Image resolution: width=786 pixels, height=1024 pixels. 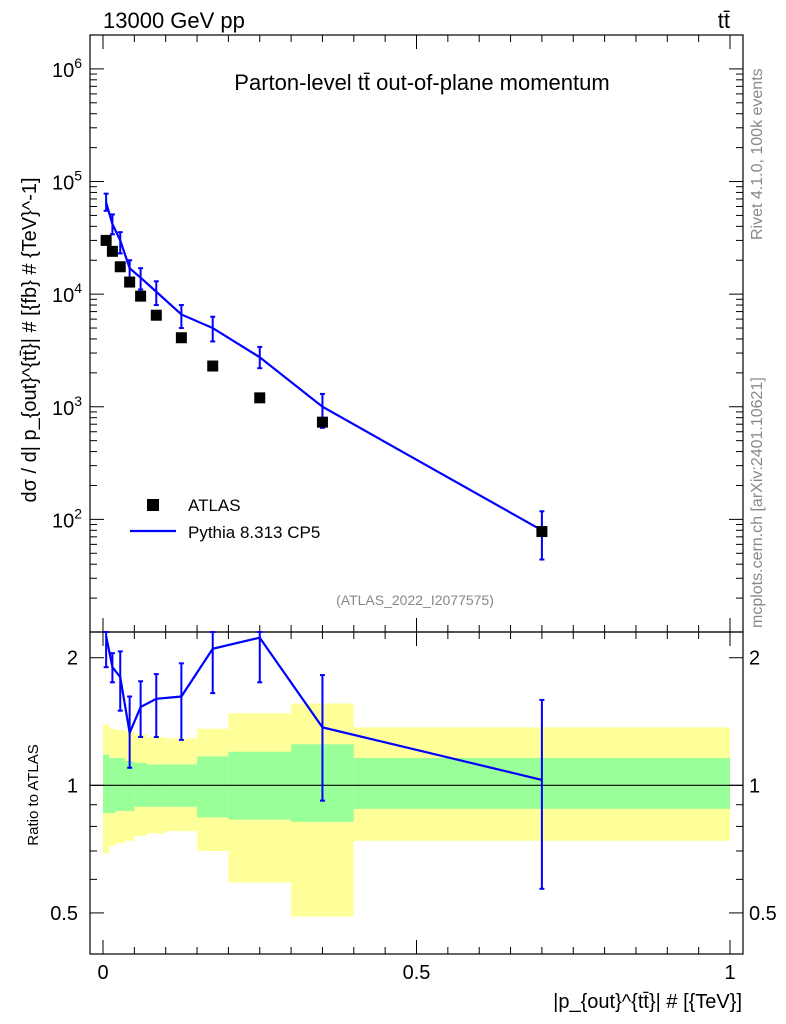 I want to click on y-tick-label: 10⁵, so click(x=67, y=181).